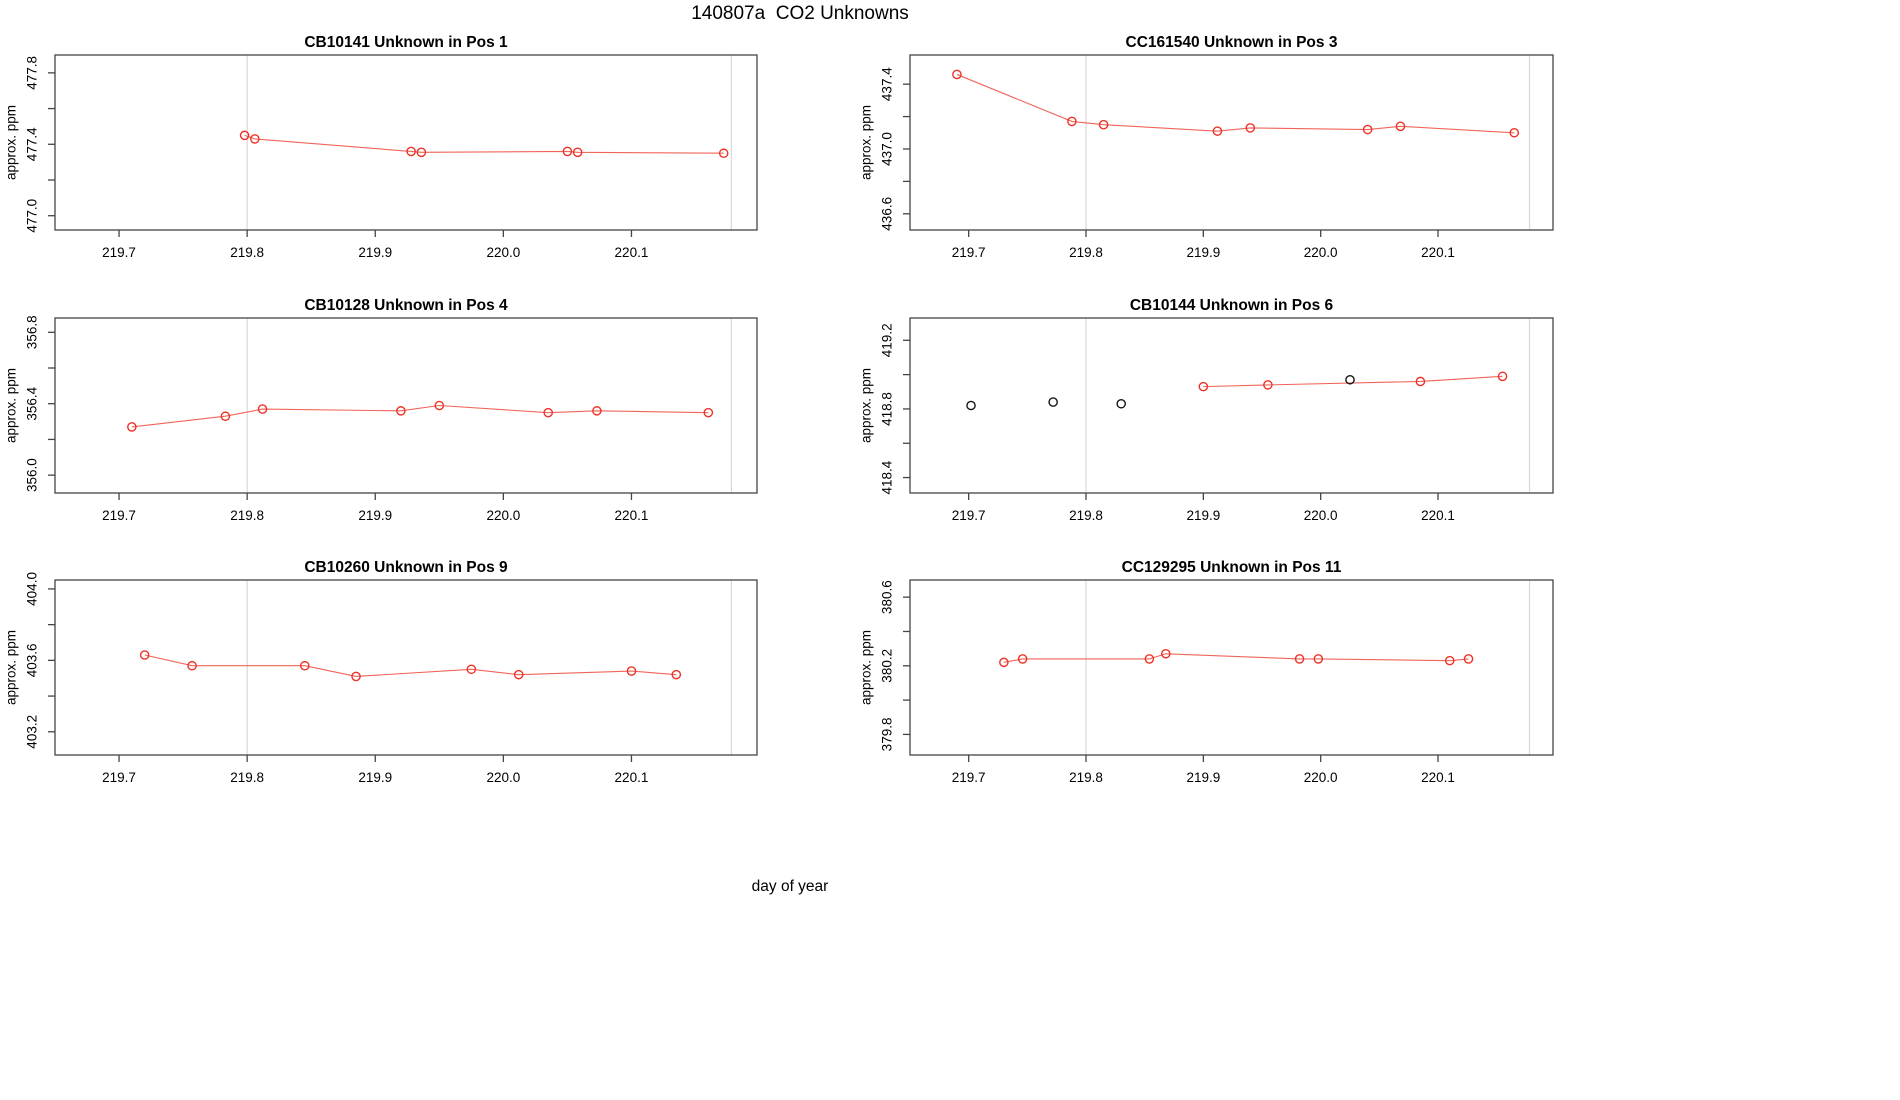 This screenshot has height=1100, width=1900. I want to click on y-tick-label: 356.0, so click(32, 475).